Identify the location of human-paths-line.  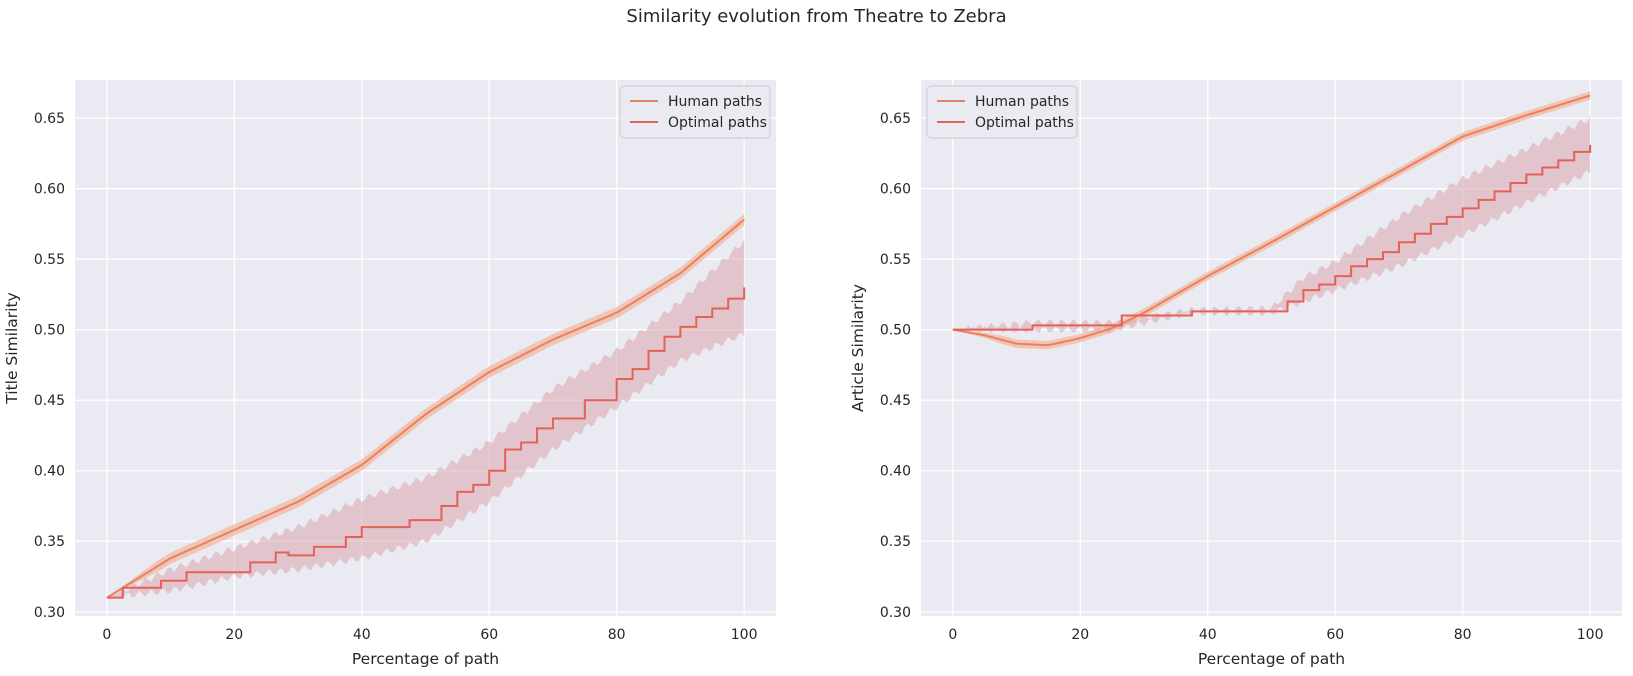
(1271, 220).